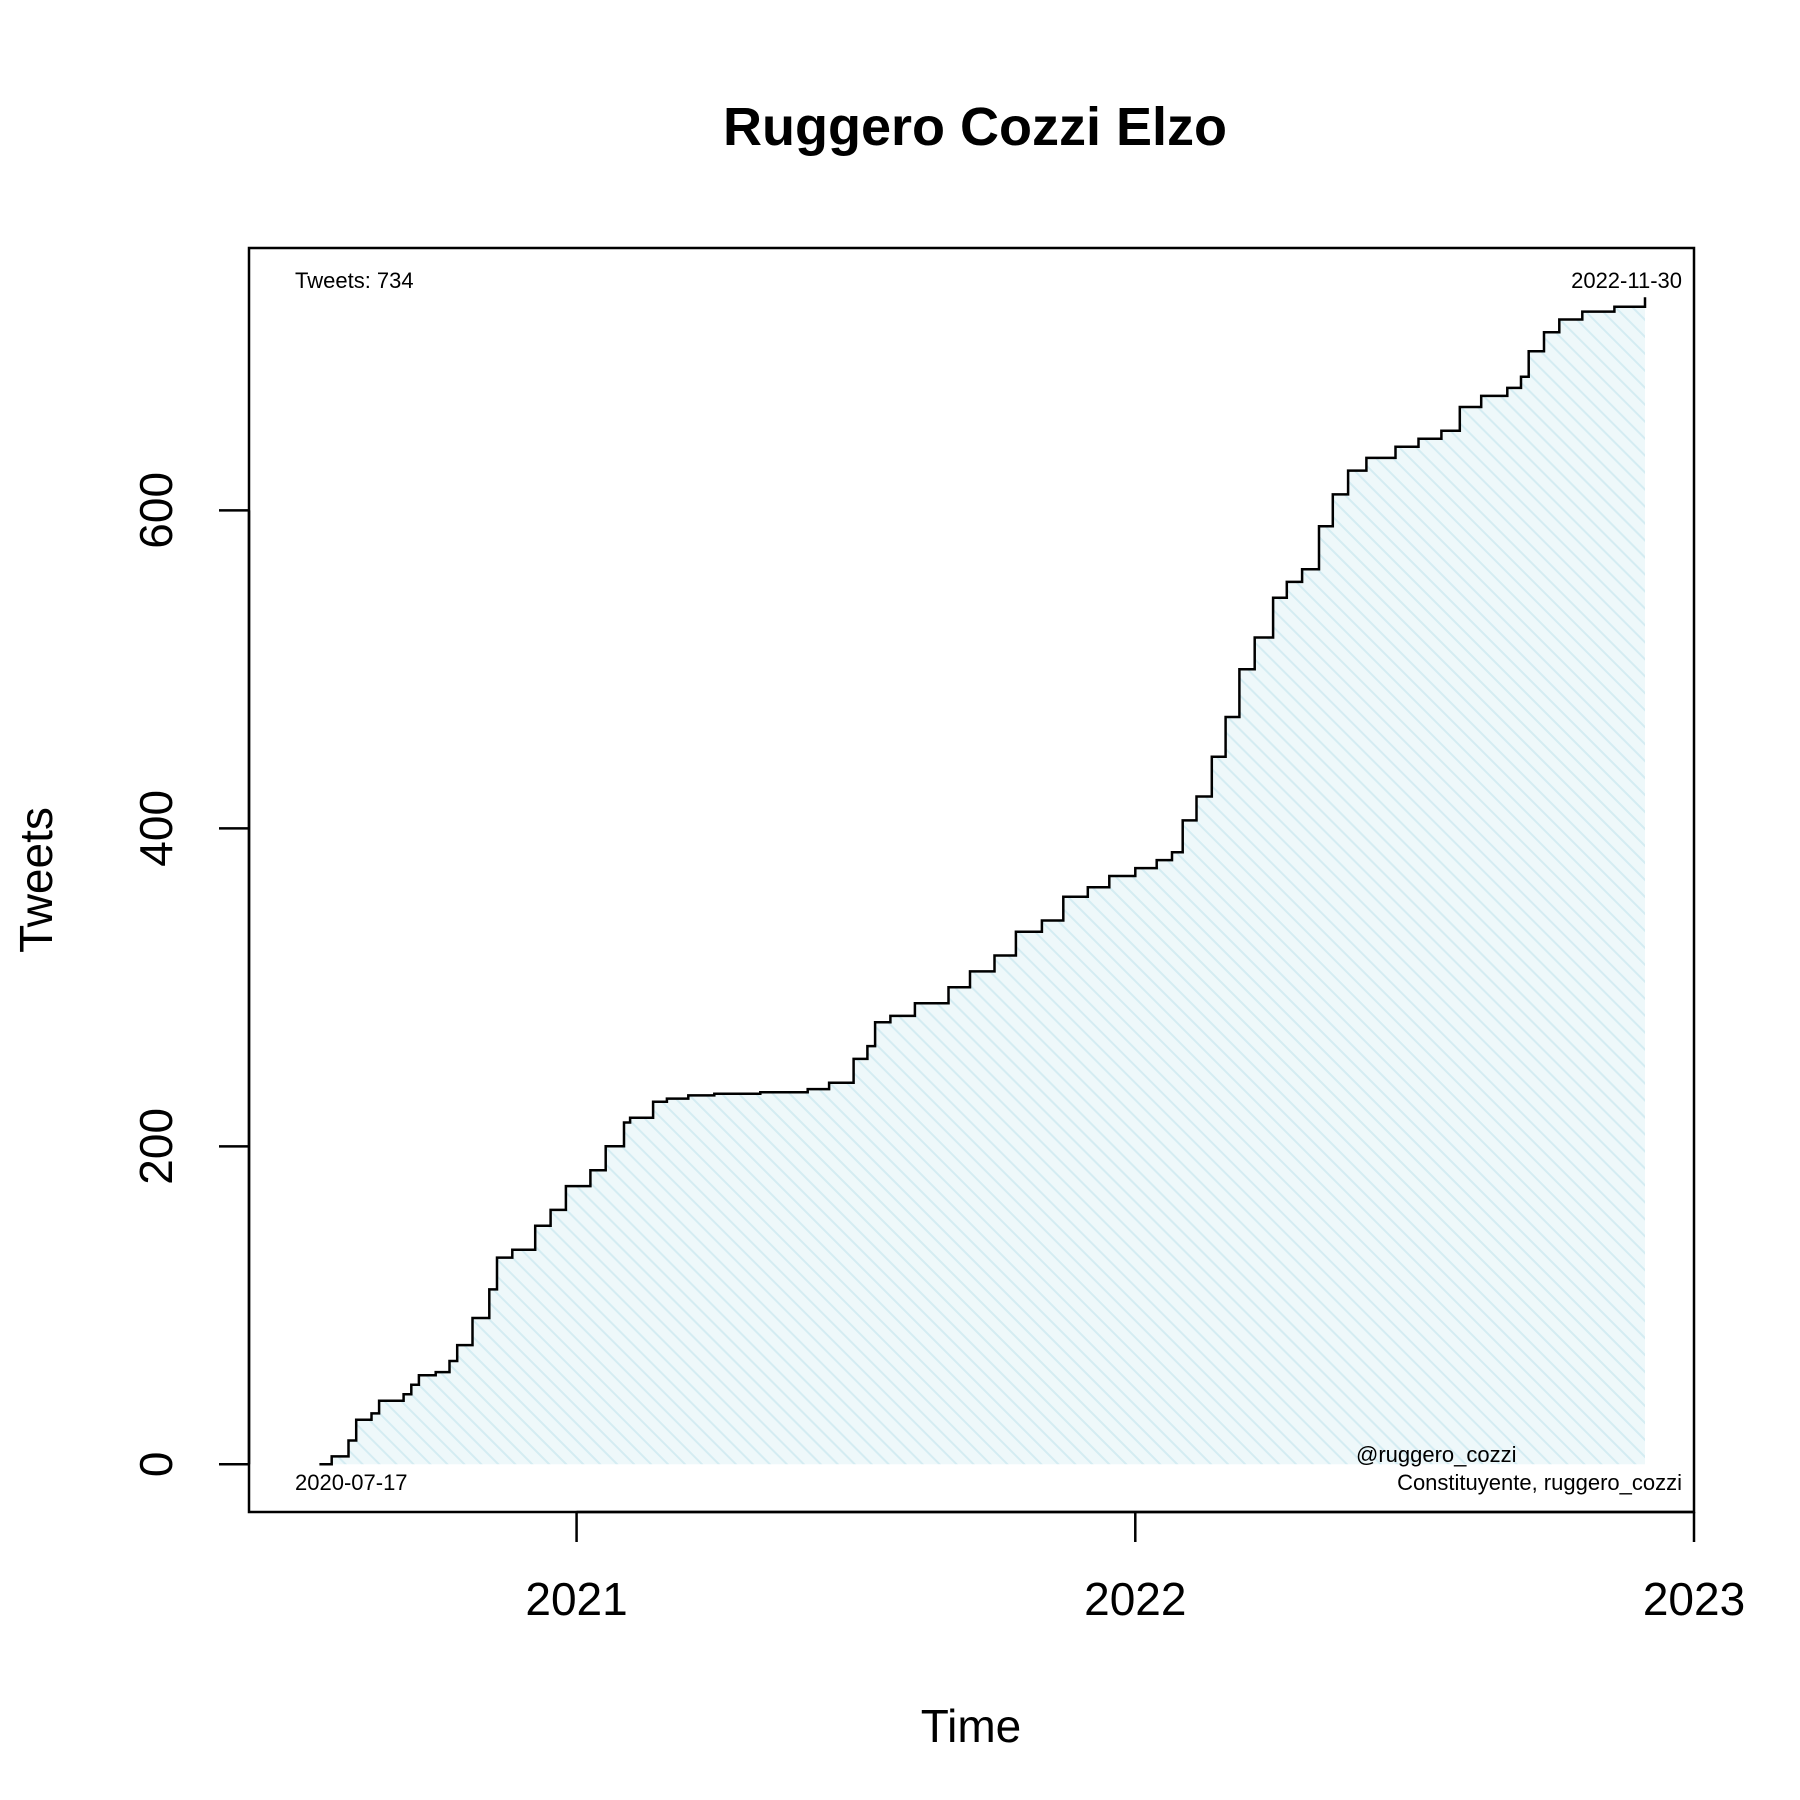 This screenshot has width=1800, height=1800. What do you see at coordinates (1626, 280) in the screenshot?
I see `end-date-note: 2022-11-30` at bounding box center [1626, 280].